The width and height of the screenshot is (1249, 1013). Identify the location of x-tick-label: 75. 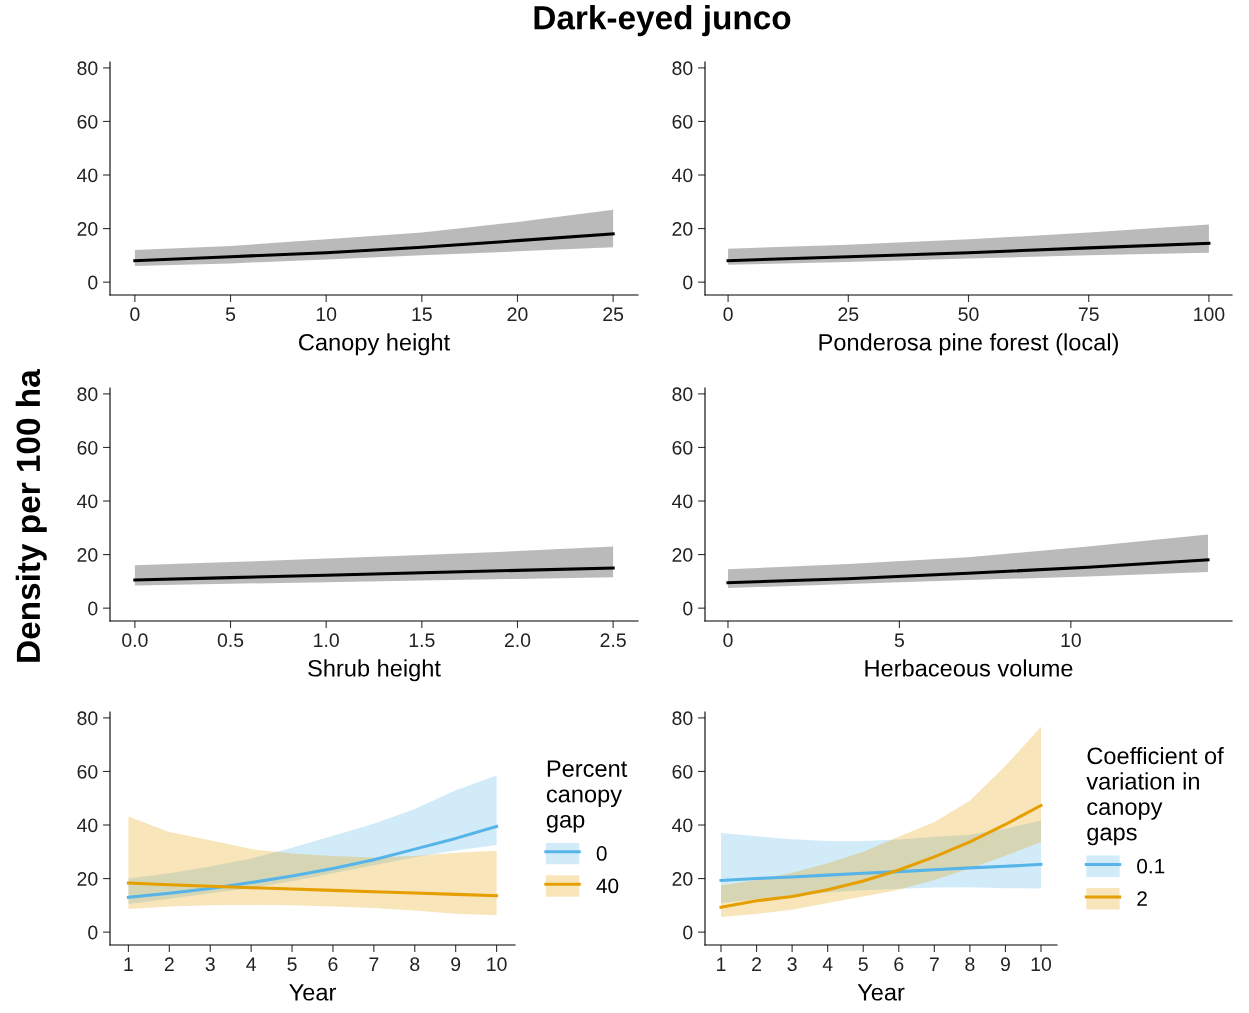
(1088, 314).